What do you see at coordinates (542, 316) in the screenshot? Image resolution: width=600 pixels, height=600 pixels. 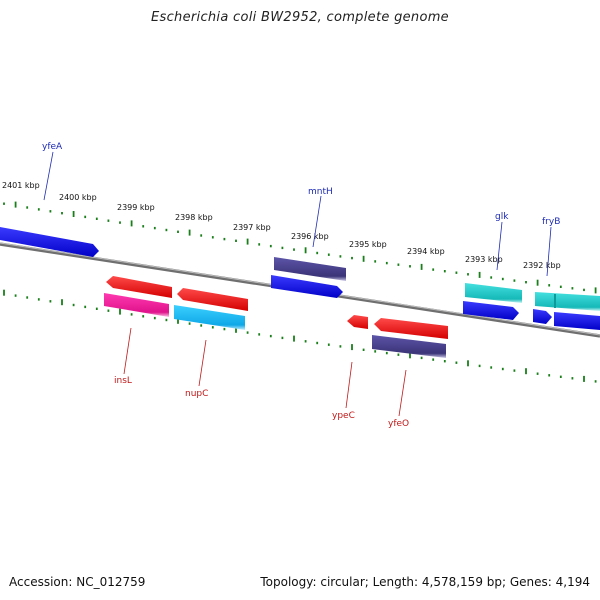 I see `gene-fryB-arrow` at bounding box center [542, 316].